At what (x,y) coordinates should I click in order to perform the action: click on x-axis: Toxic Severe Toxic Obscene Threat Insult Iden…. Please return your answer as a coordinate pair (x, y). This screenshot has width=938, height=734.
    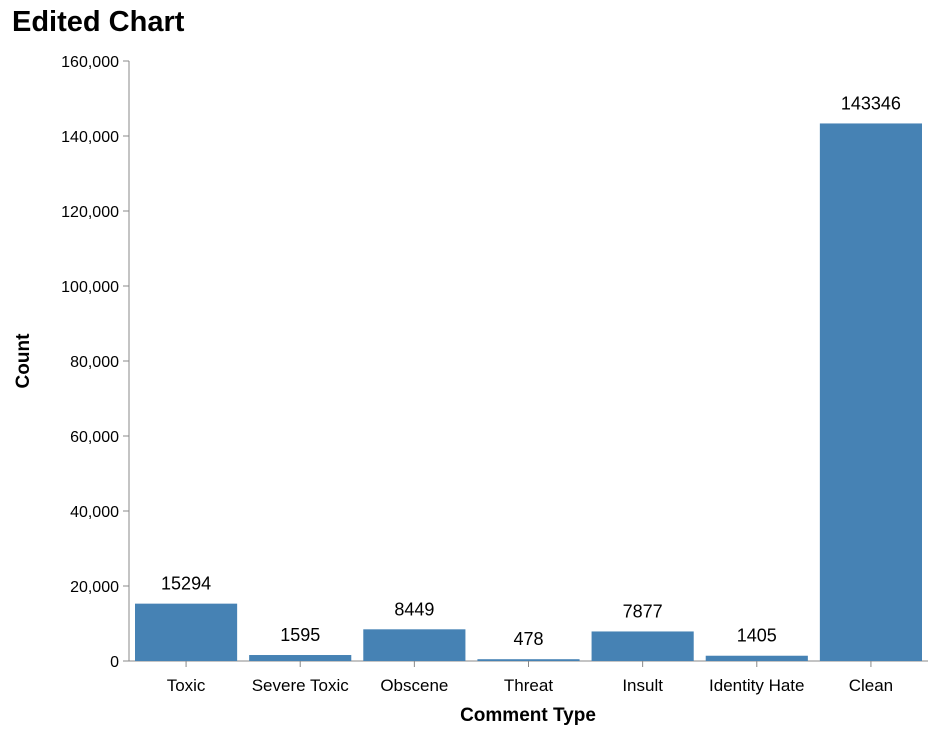
    Looking at the image, I should click on (528, 677).